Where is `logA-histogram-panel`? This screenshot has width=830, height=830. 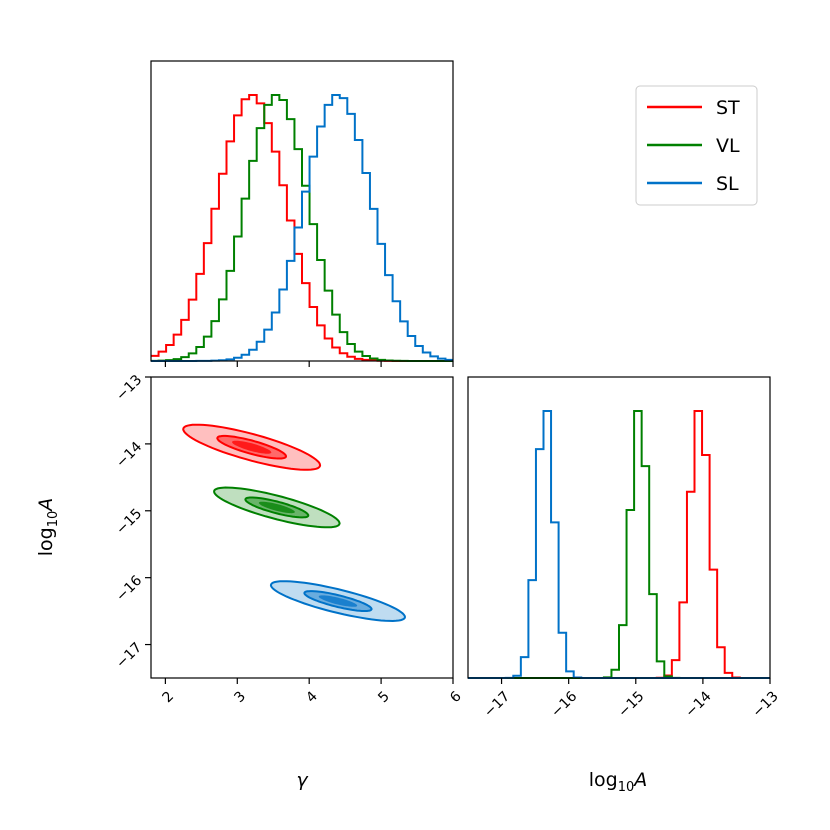 logA-histogram-panel is located at coordinates (619, 544).